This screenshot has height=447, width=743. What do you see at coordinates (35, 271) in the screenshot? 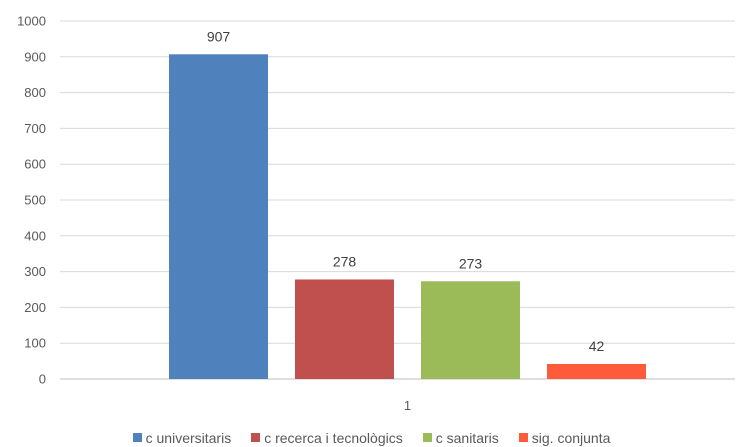
I see `y-tick-label: 300` at bounding box center [35, 271].